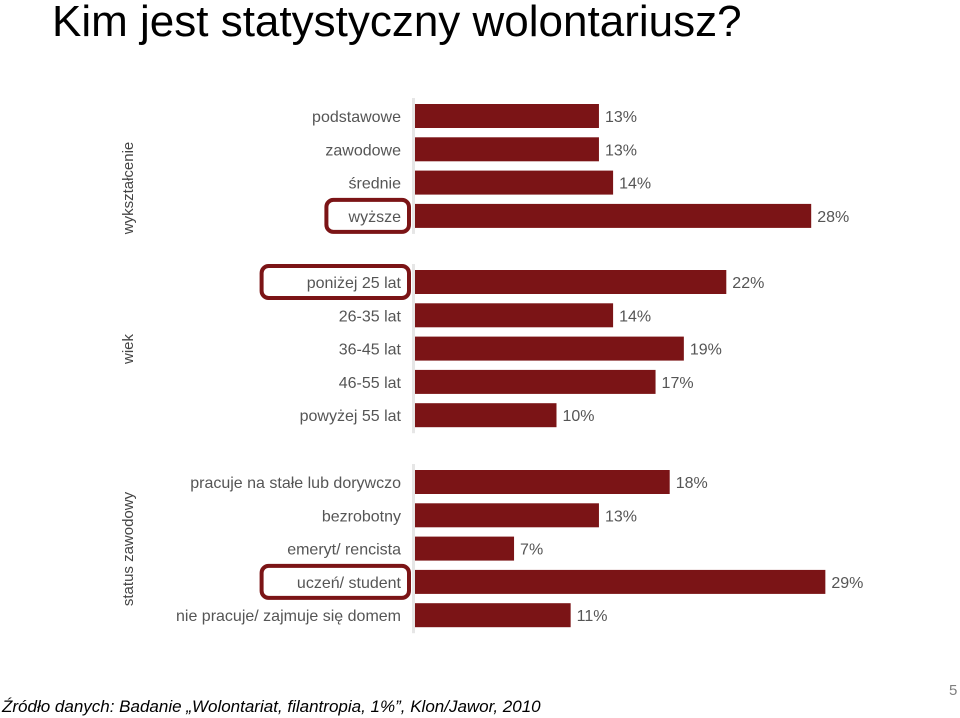 The width and height of the screenshot is (960, 718). I want to click on value-label: 28%, so click(833, 217).